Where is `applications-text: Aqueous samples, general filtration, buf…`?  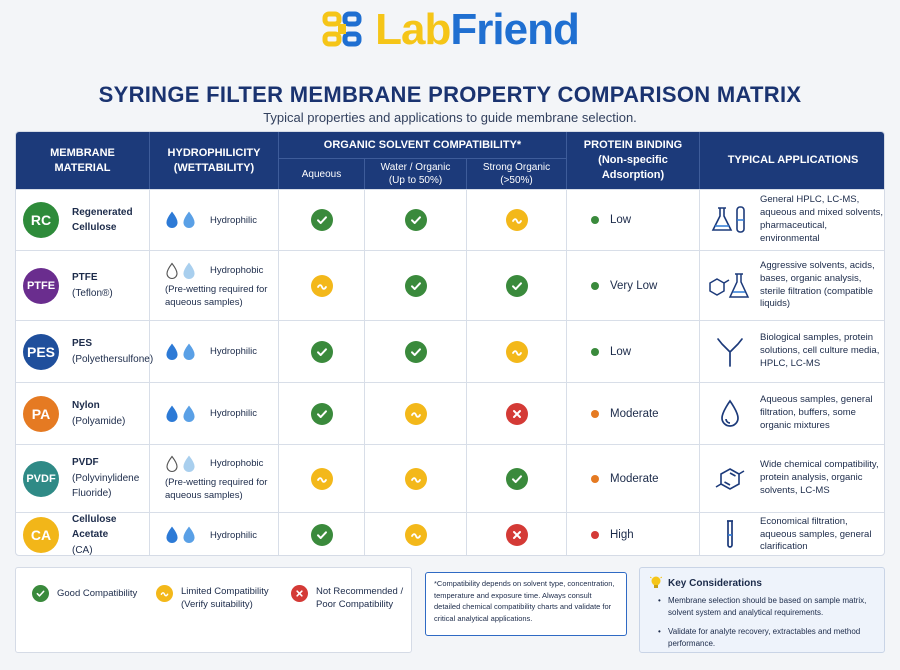
applications-text: Aqueous samples, general filtration, buf… is located at coordinates (816, 412).